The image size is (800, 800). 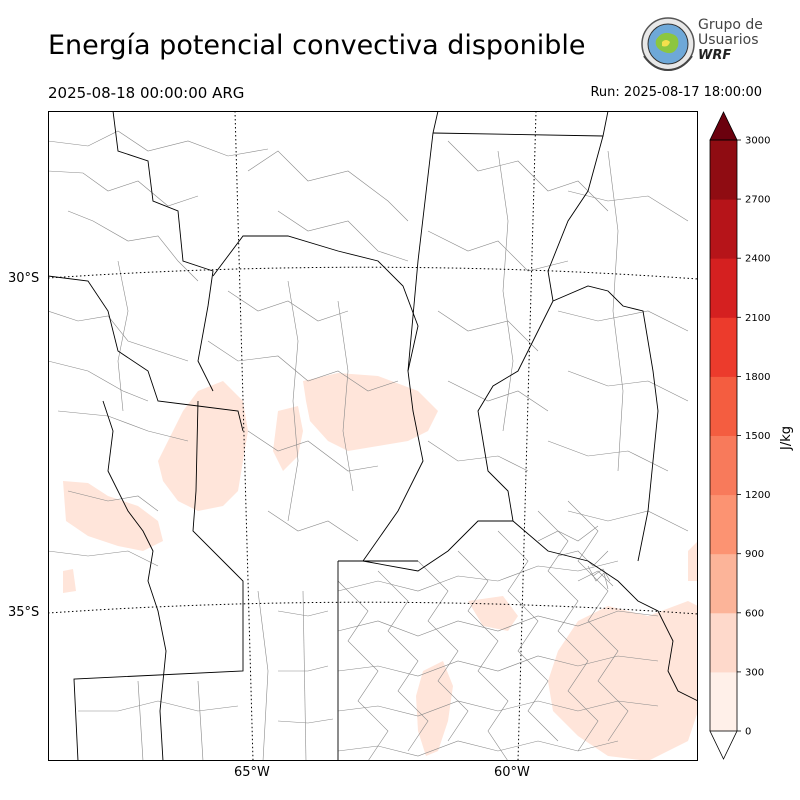 I want to click on valid-time: 2025-08-18 00:00:00 ARG, so click(x=146, y=93).